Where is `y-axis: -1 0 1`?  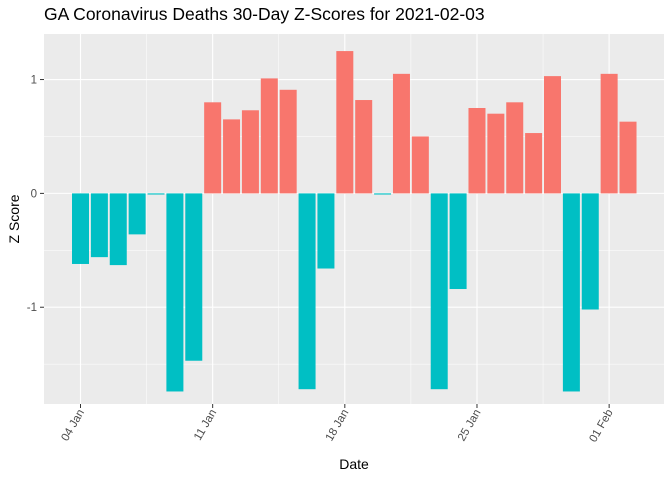 y-axis: -1 0 1 is located at coordinates (35, 194).